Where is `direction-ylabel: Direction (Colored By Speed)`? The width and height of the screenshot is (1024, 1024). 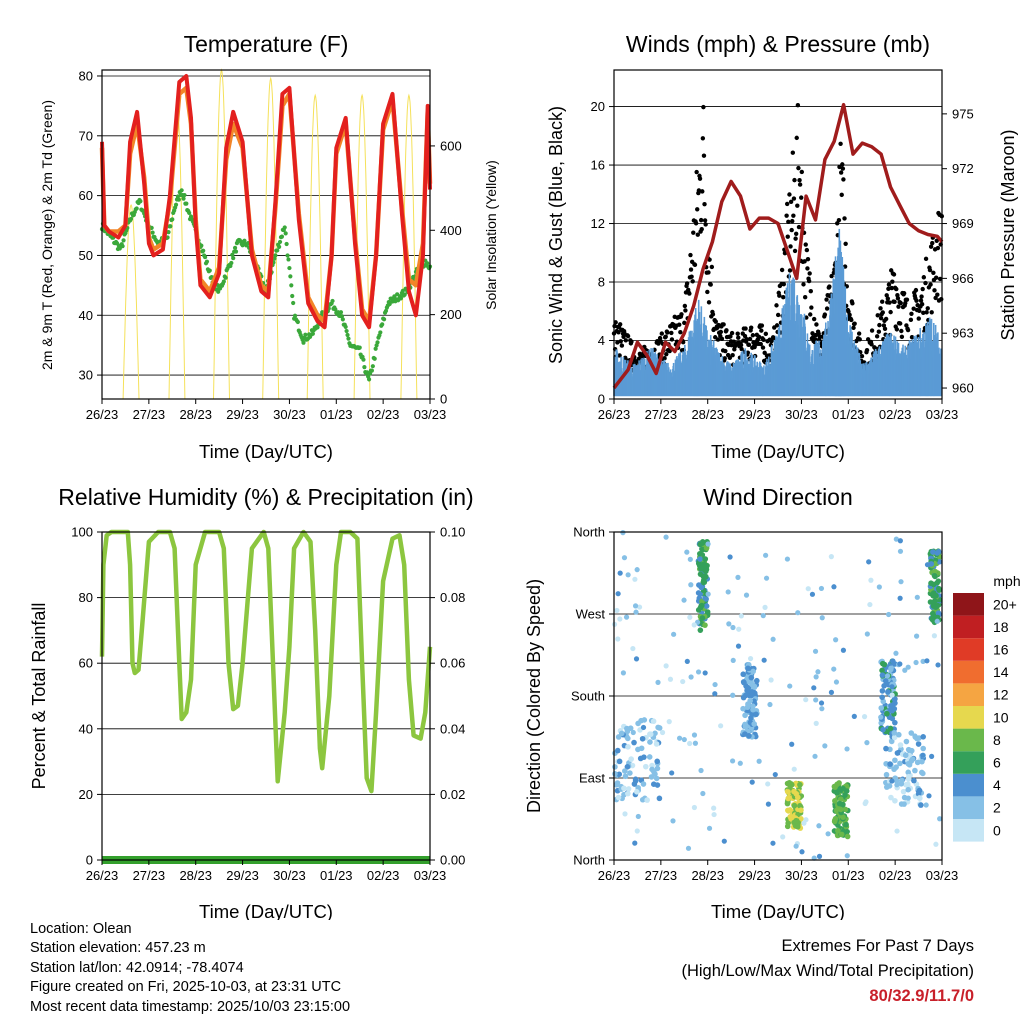 direction-ylabel: Direction (Colored By Speed) is located at coordinates (534, 696).